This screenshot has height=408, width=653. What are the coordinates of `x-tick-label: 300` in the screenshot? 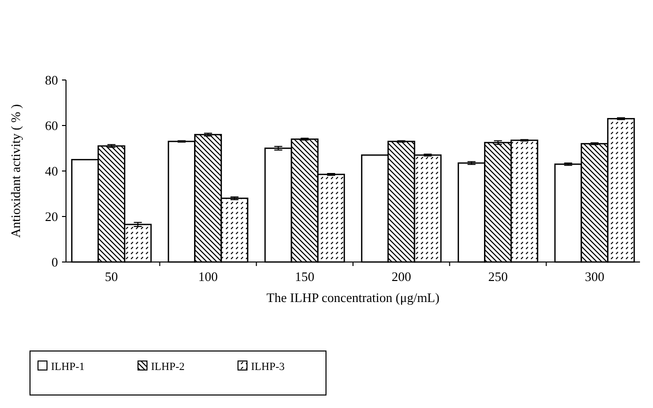 It's located at (594, 276).